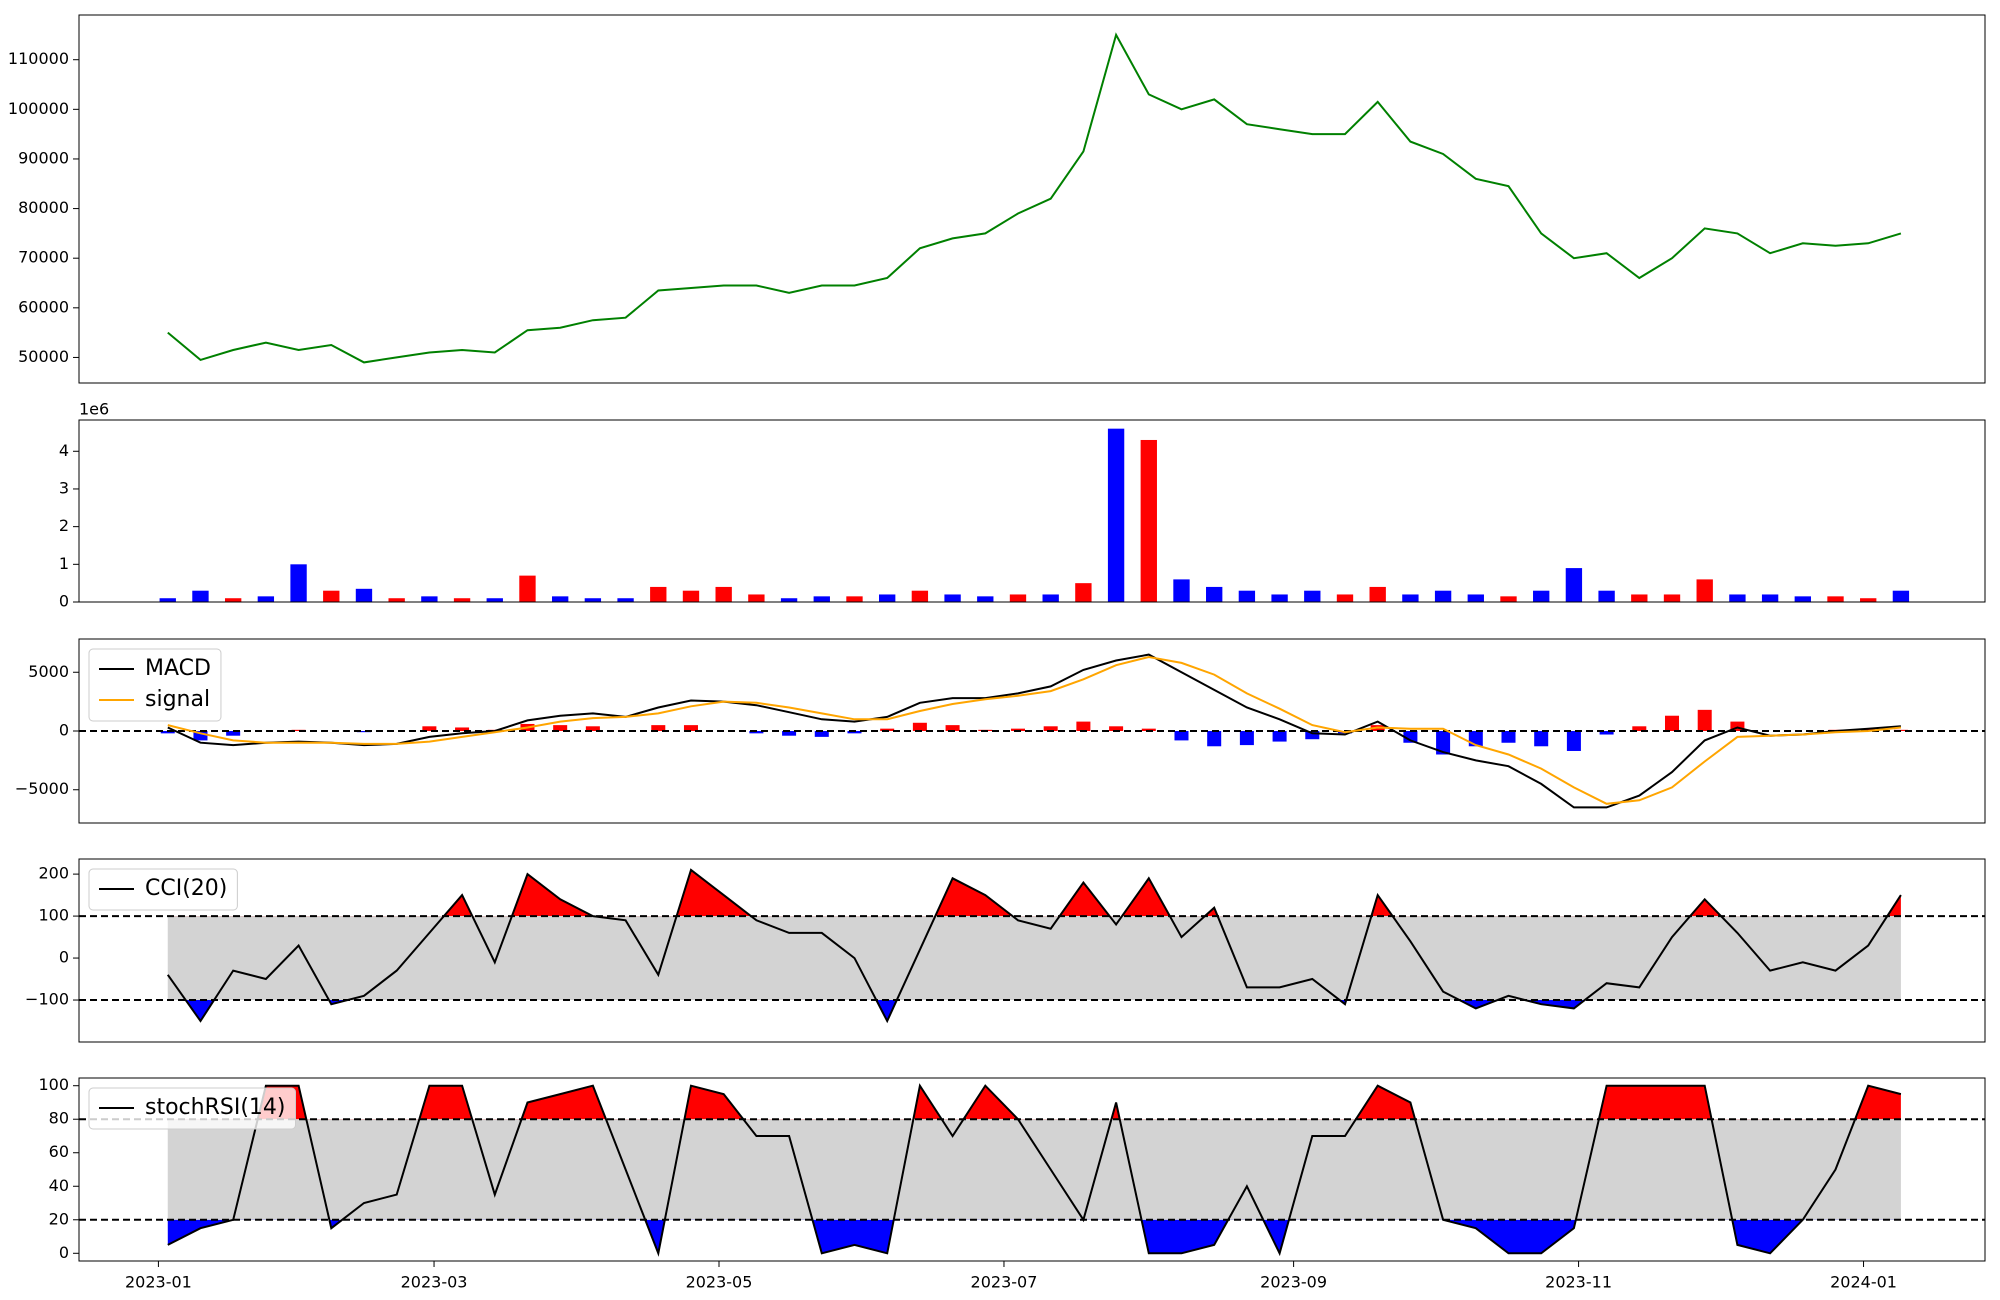  I want to click on offset-label: 1e6, so click(94, 409).